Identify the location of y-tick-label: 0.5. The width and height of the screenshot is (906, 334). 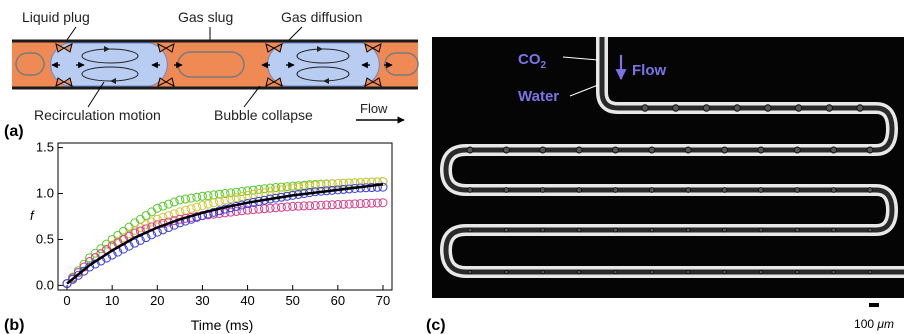
(45, 238).